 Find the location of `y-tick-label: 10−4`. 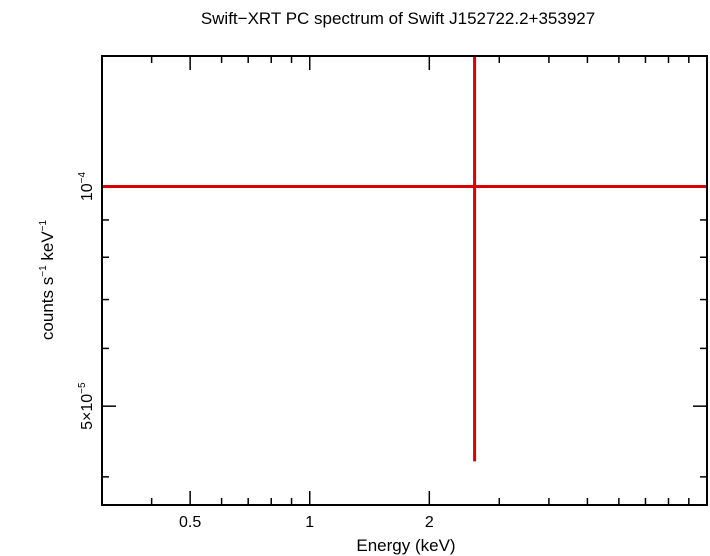

y-tick-label: 10−4 is located at coordinates (86, 187).